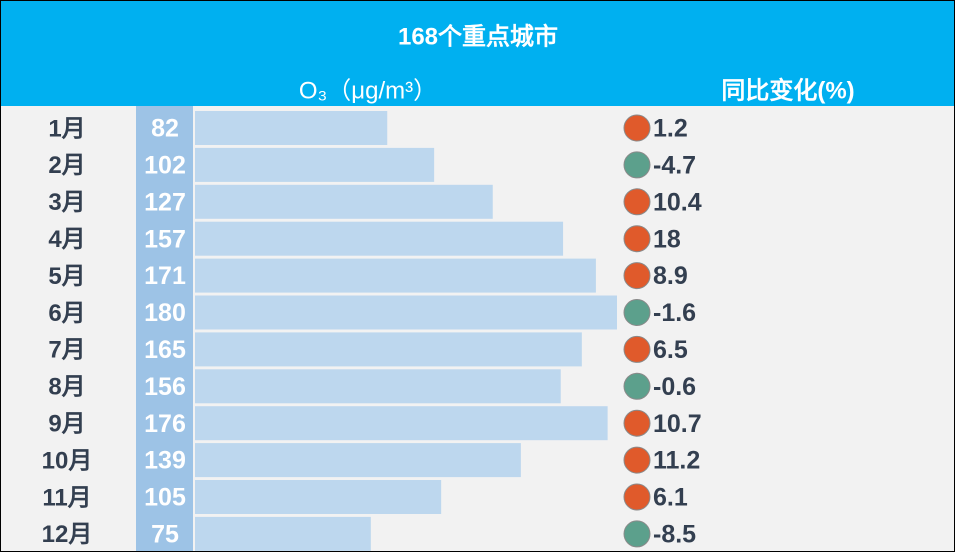  I want to click on change-label: -8.5, so click(674, 535).